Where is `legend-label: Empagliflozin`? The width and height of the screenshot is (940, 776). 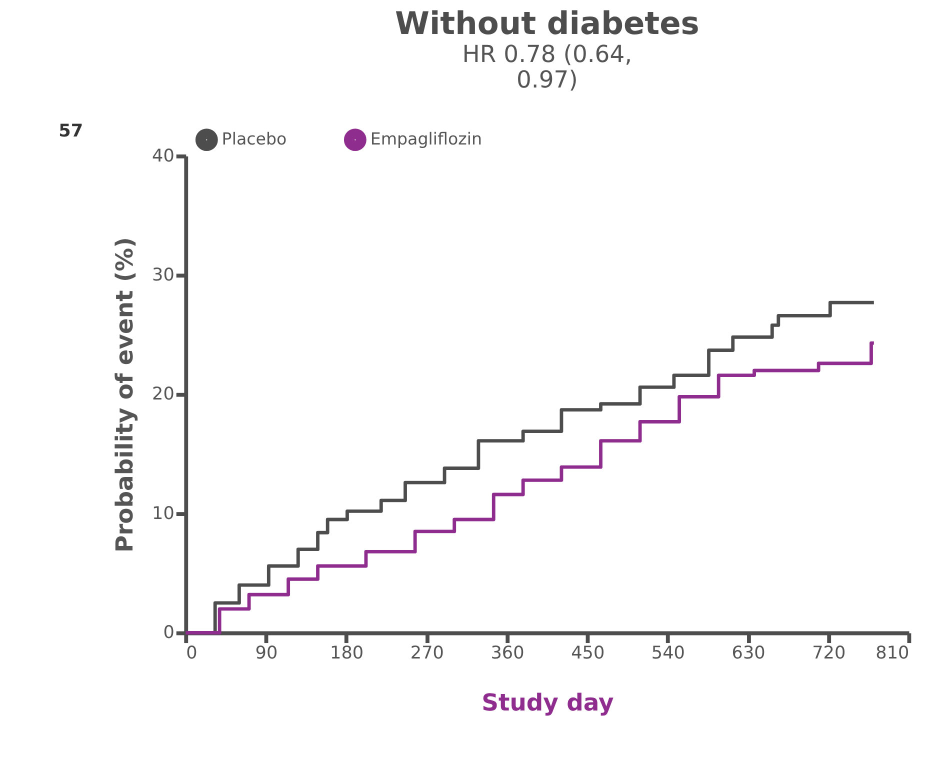
legend-label: Empagliflozin is located at coordinates (426, 139).